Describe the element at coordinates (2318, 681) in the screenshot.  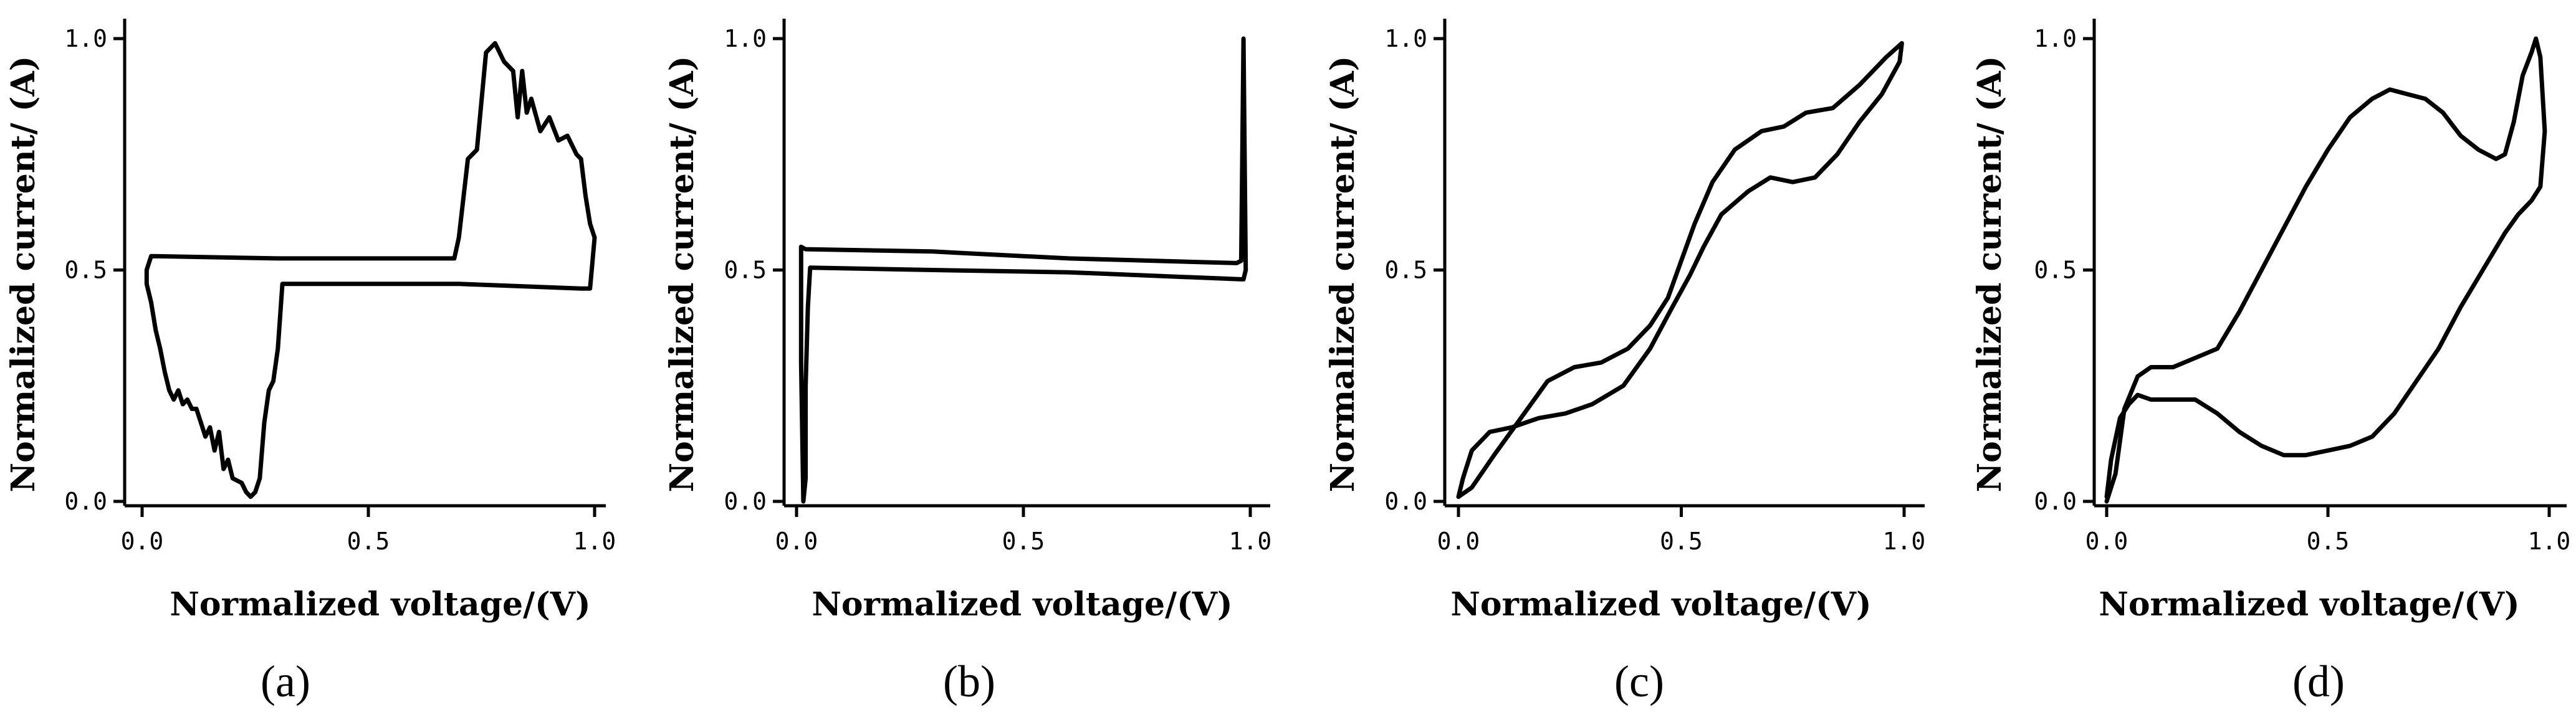
I see `panel-label: (d)` at that location.